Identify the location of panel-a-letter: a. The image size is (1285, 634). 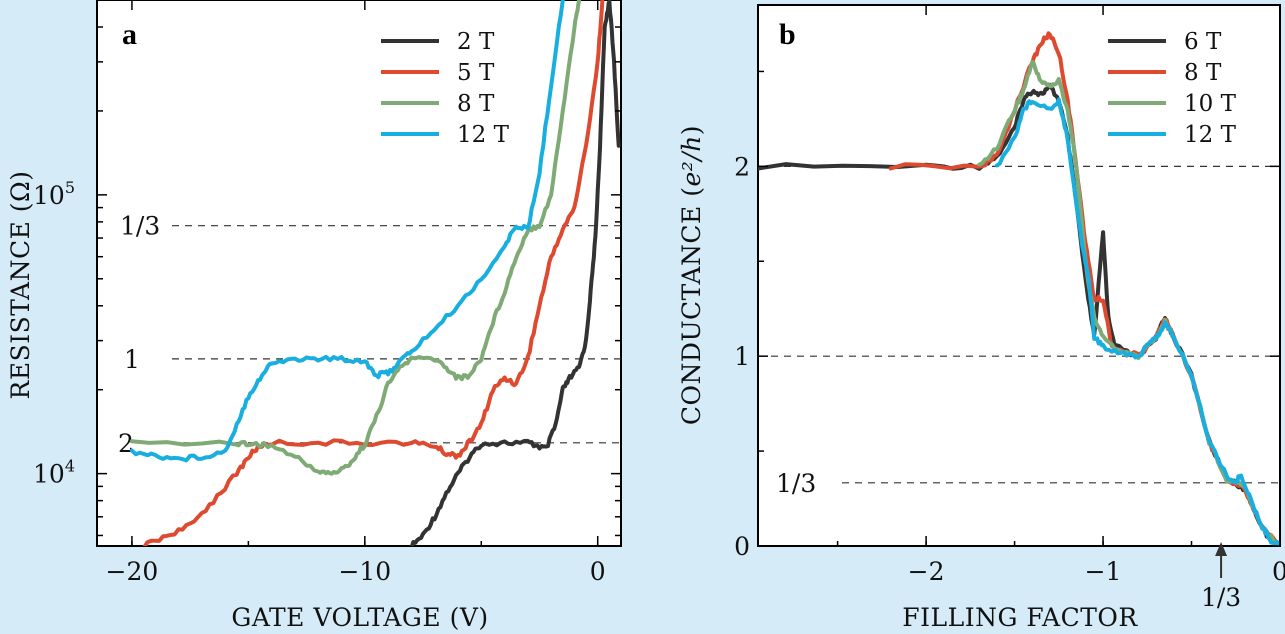
(129, 34).